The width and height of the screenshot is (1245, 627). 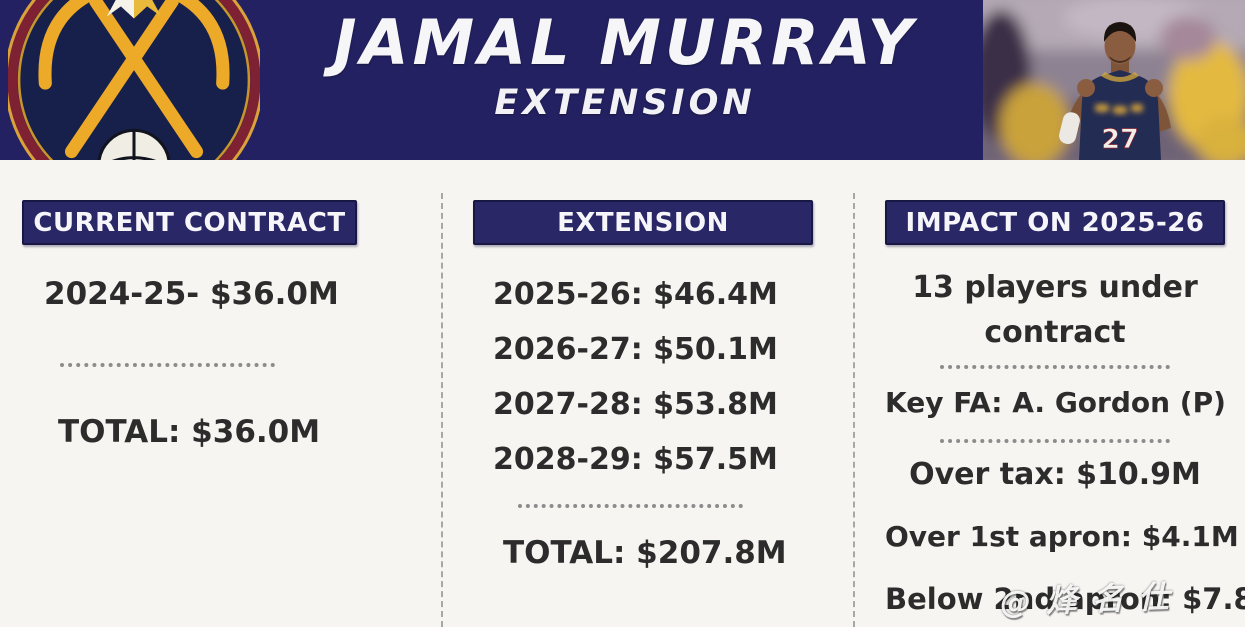 I want to click on watermark: @烽名仕, so click(x=1092, y=600).